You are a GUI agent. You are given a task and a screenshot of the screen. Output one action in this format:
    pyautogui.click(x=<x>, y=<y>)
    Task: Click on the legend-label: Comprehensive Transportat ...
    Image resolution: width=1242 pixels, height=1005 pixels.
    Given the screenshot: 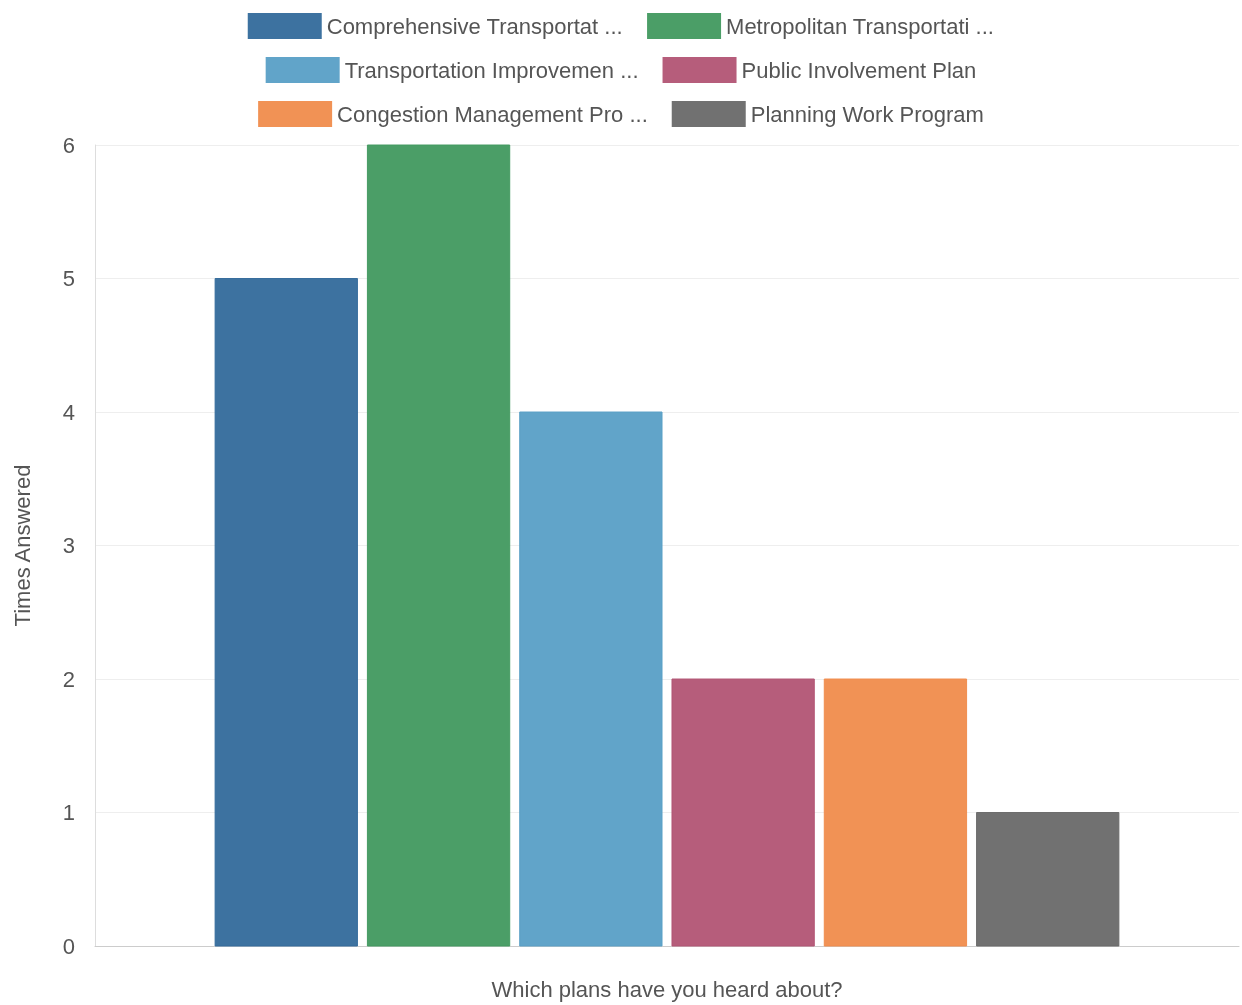 What is the action you would take?
    pyautogui.click(x=474, y=26)
    